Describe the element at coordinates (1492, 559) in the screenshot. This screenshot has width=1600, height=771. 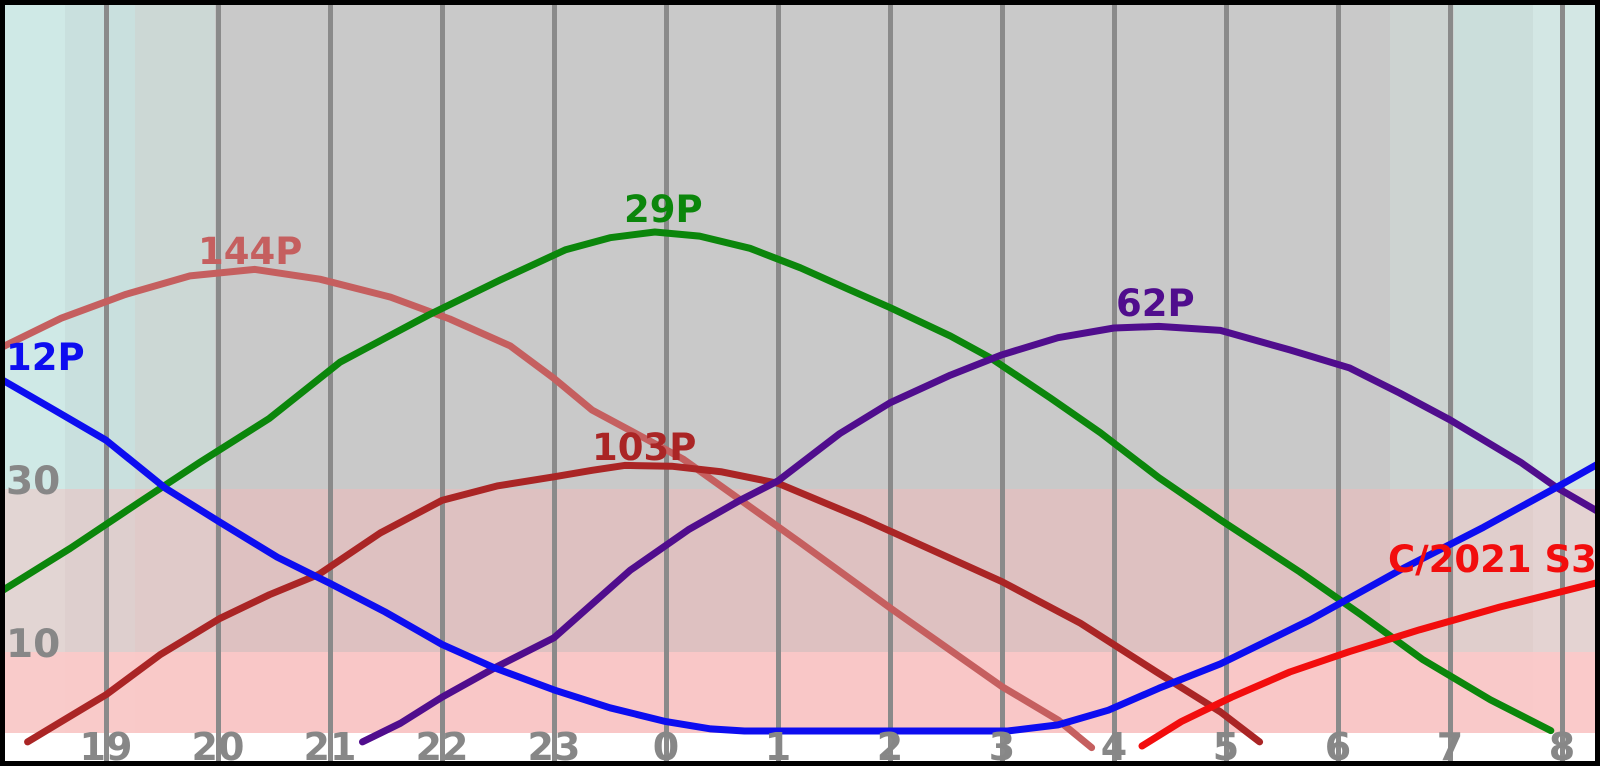
I see `comet-label-C-2021-S3: C/2021 S3` at that location.